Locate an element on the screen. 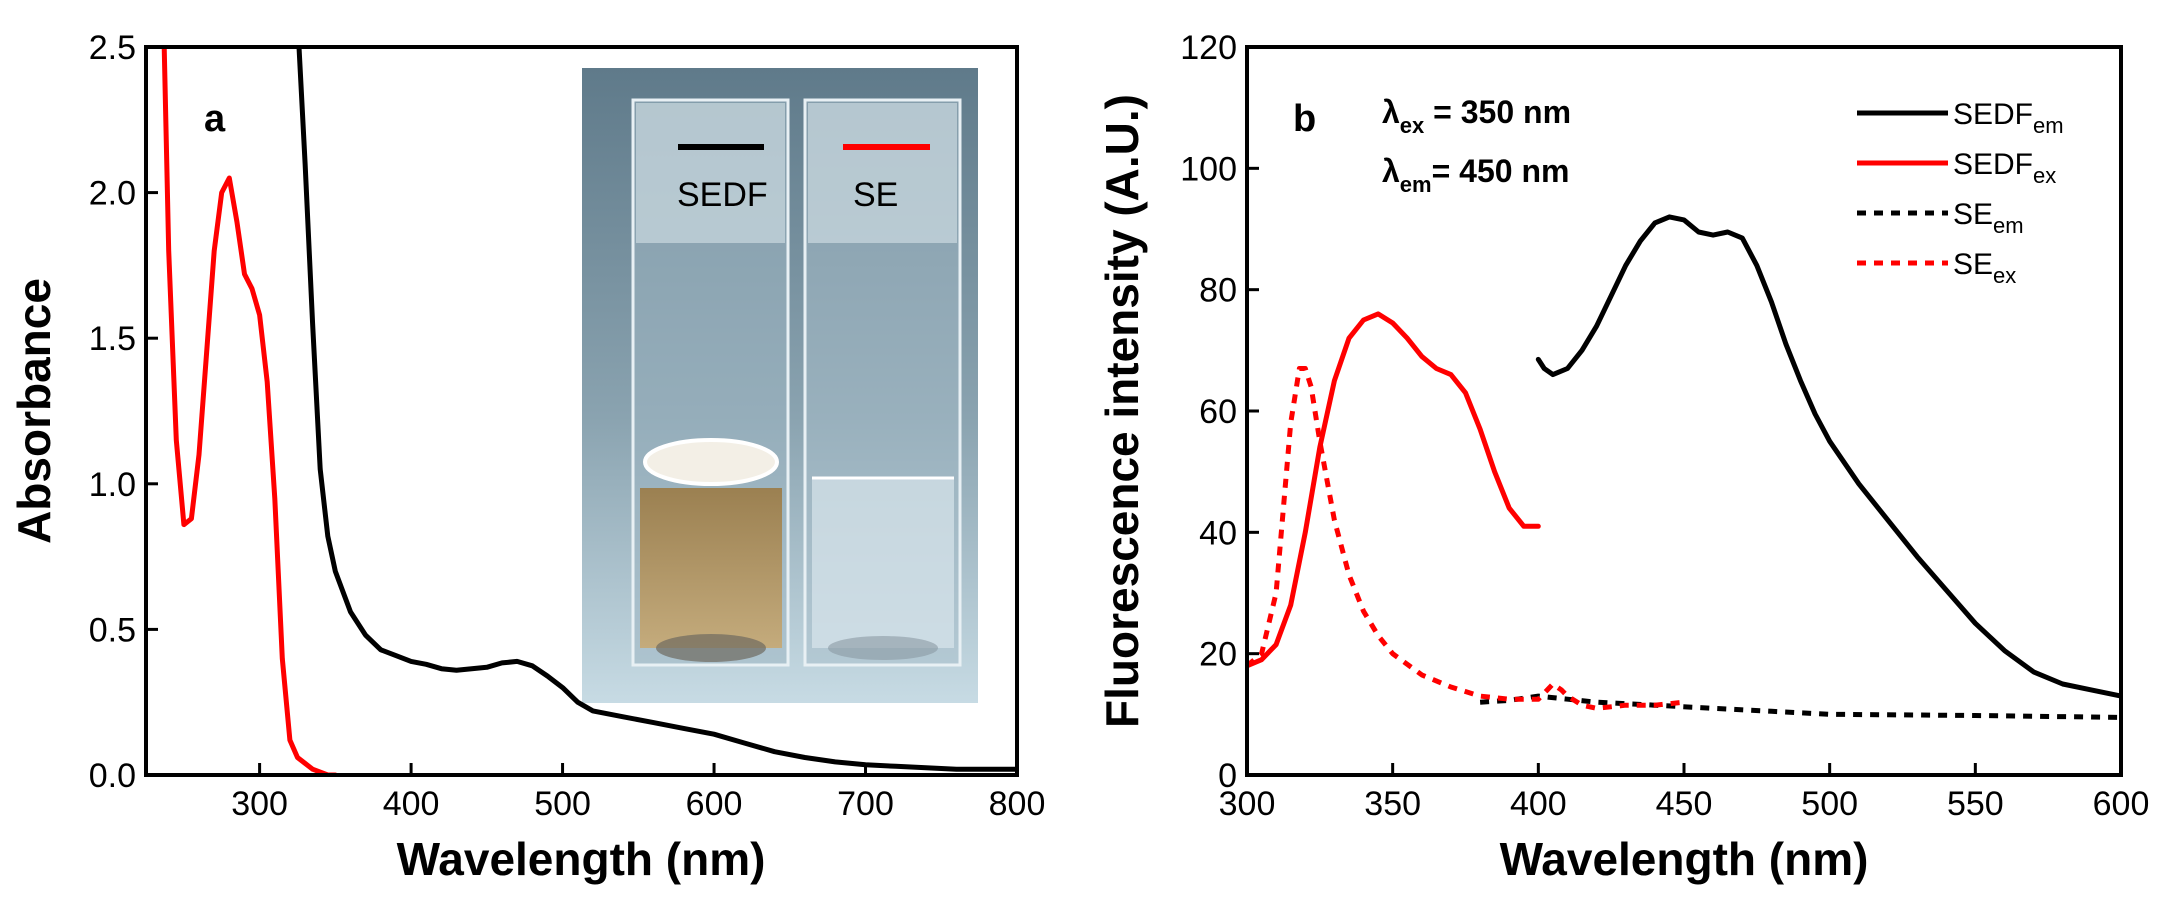 The height and width of the screenshot is (905, 2168). cuvette-right-frost is located at coordinates (882, 173).